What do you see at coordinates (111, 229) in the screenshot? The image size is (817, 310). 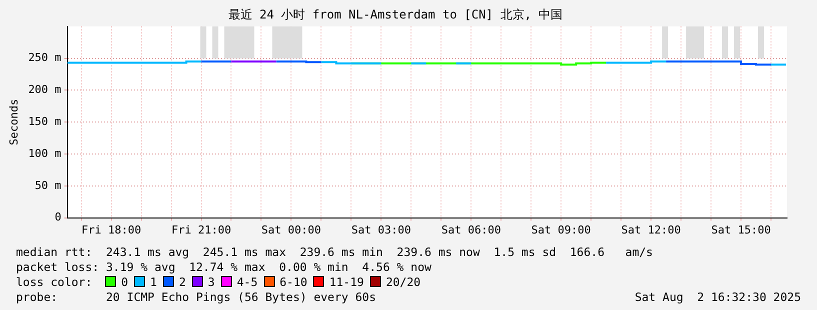 I see `x-tick-label: Fri 18:00` at bounding box center [111, 229].